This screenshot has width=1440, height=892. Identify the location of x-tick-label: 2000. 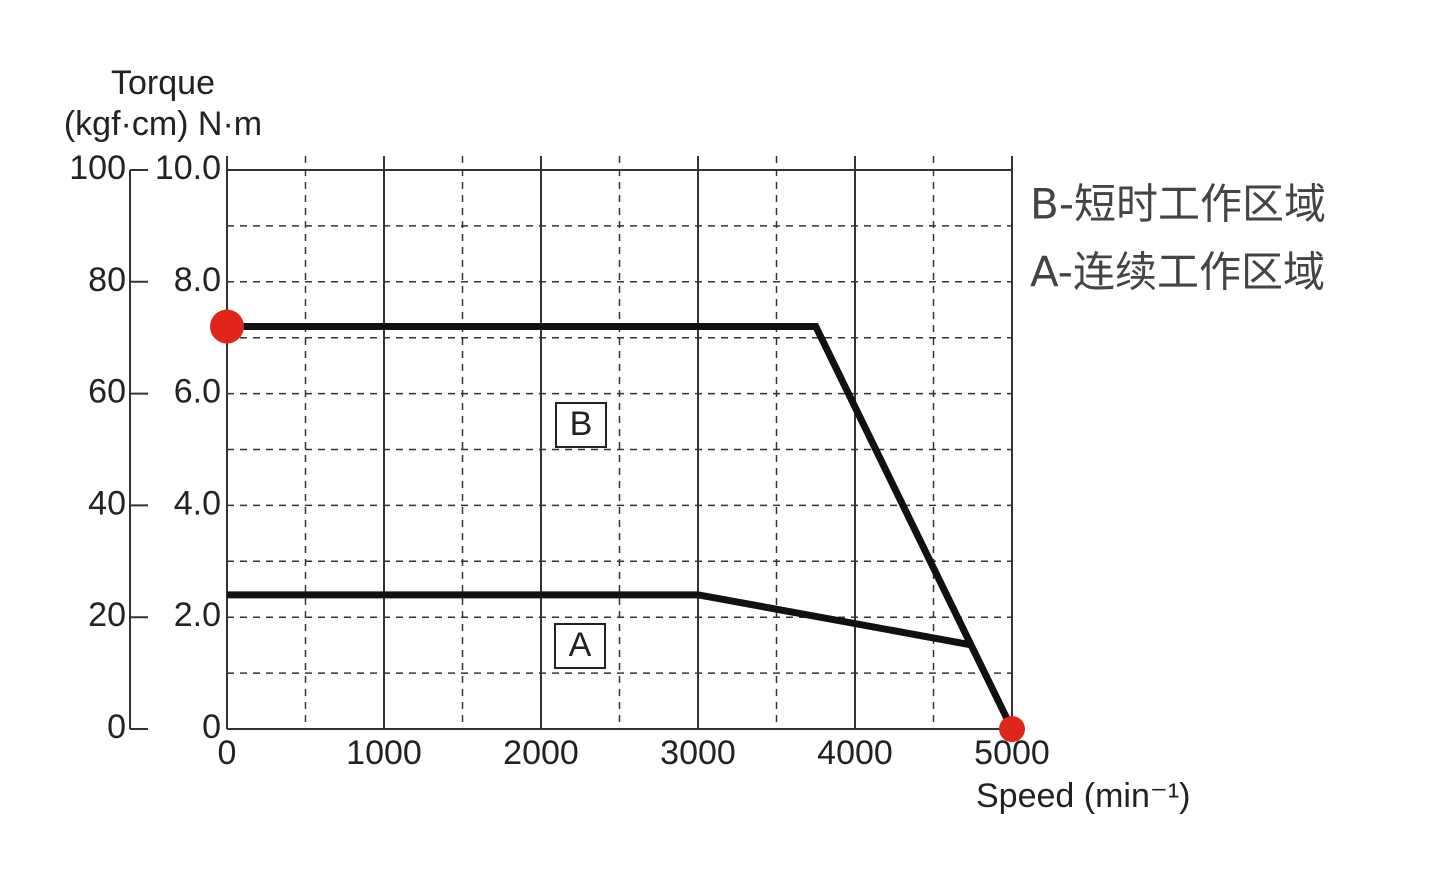
(541, 753).